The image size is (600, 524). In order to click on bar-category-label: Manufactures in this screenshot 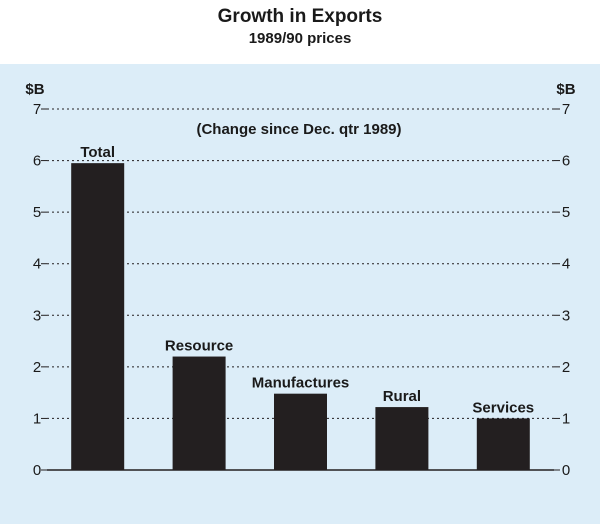, I will do `click(301, 383)`.